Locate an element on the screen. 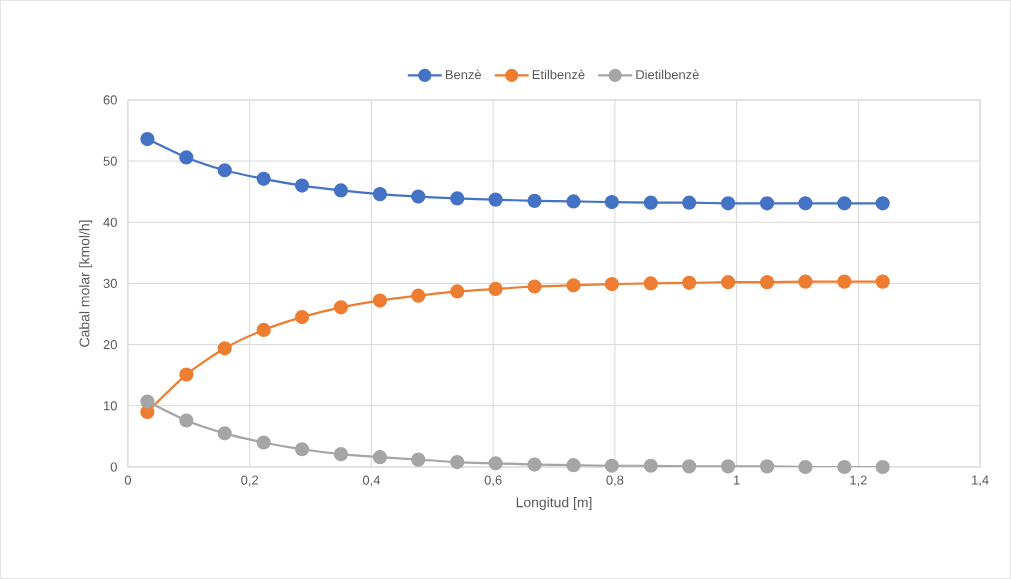  x-axis-title: Longitud [m] is located at coordinates (554, 504).